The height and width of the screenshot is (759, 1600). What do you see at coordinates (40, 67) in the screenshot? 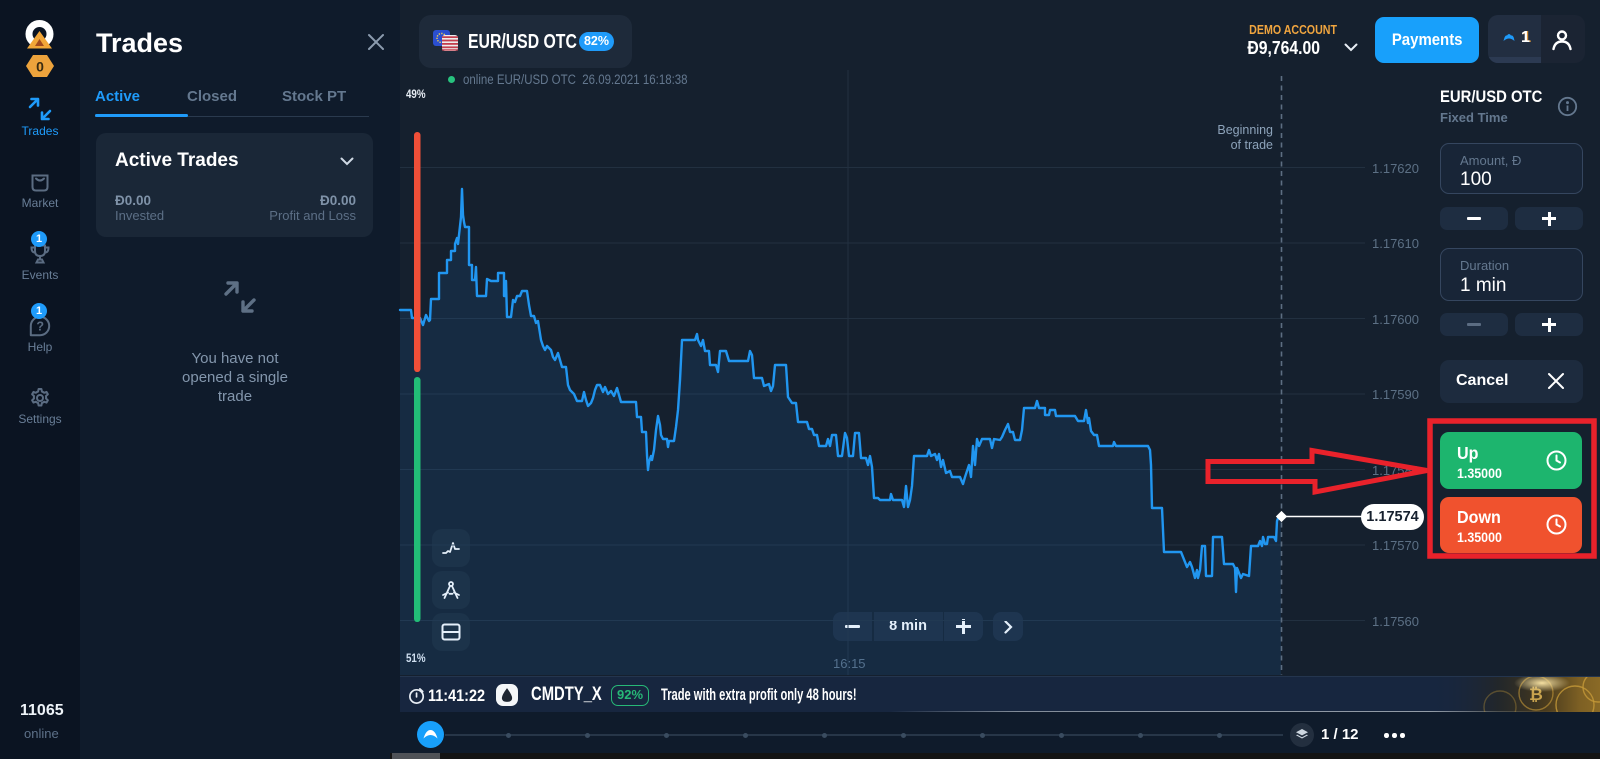
I see `svg-text: 0` at bounding box center [40, 67].